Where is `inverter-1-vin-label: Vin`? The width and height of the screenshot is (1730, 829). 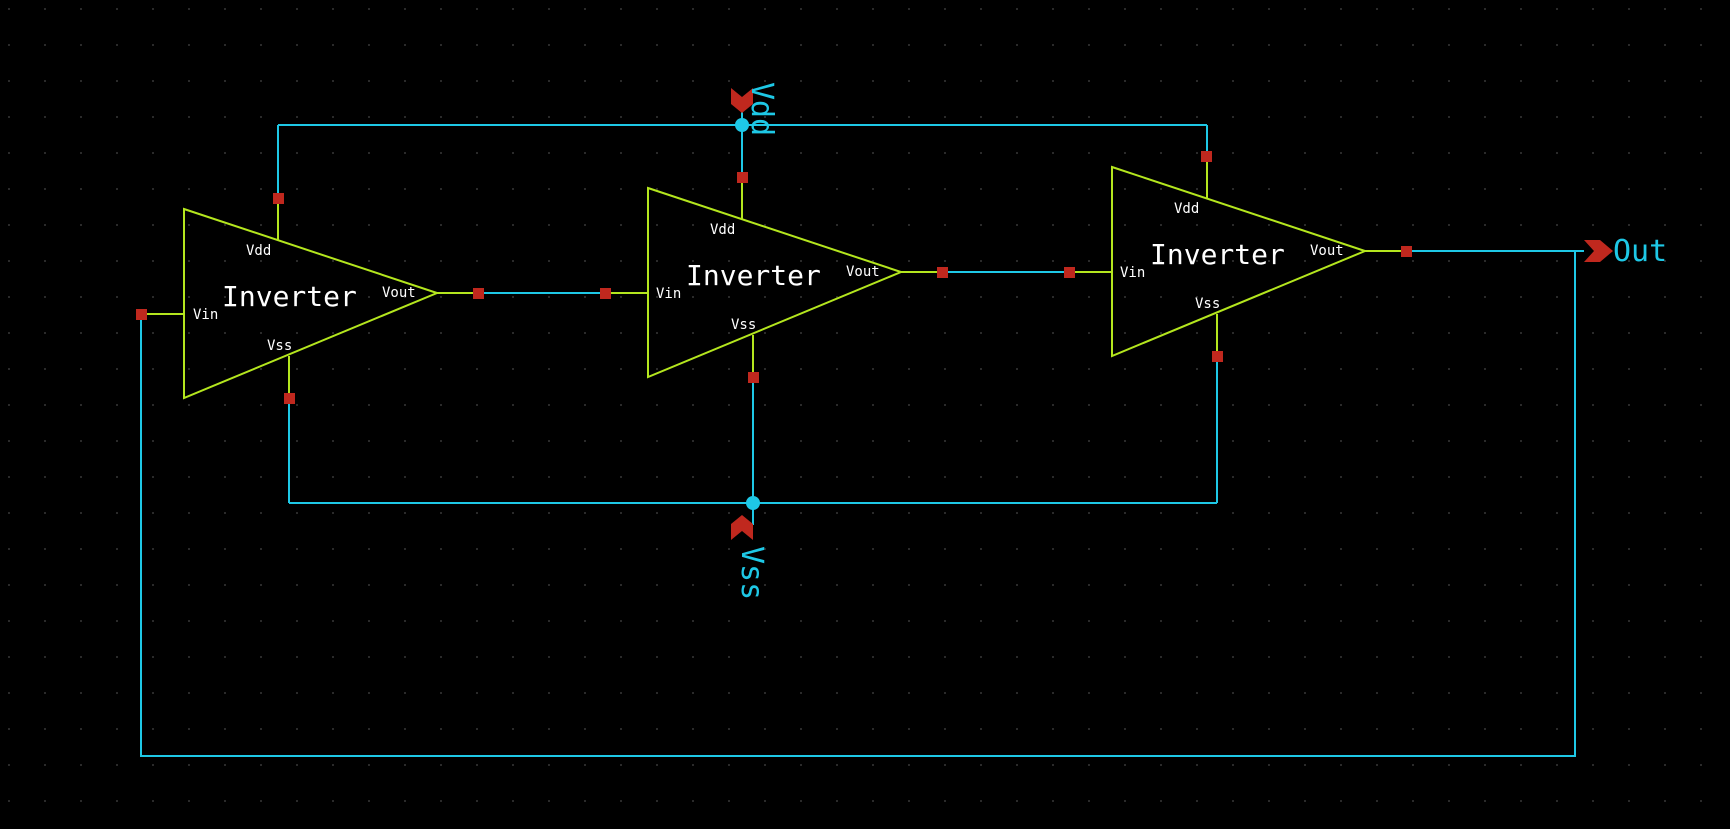
inverter-1-vin-label: Vin is located at coordinates (205, 315).